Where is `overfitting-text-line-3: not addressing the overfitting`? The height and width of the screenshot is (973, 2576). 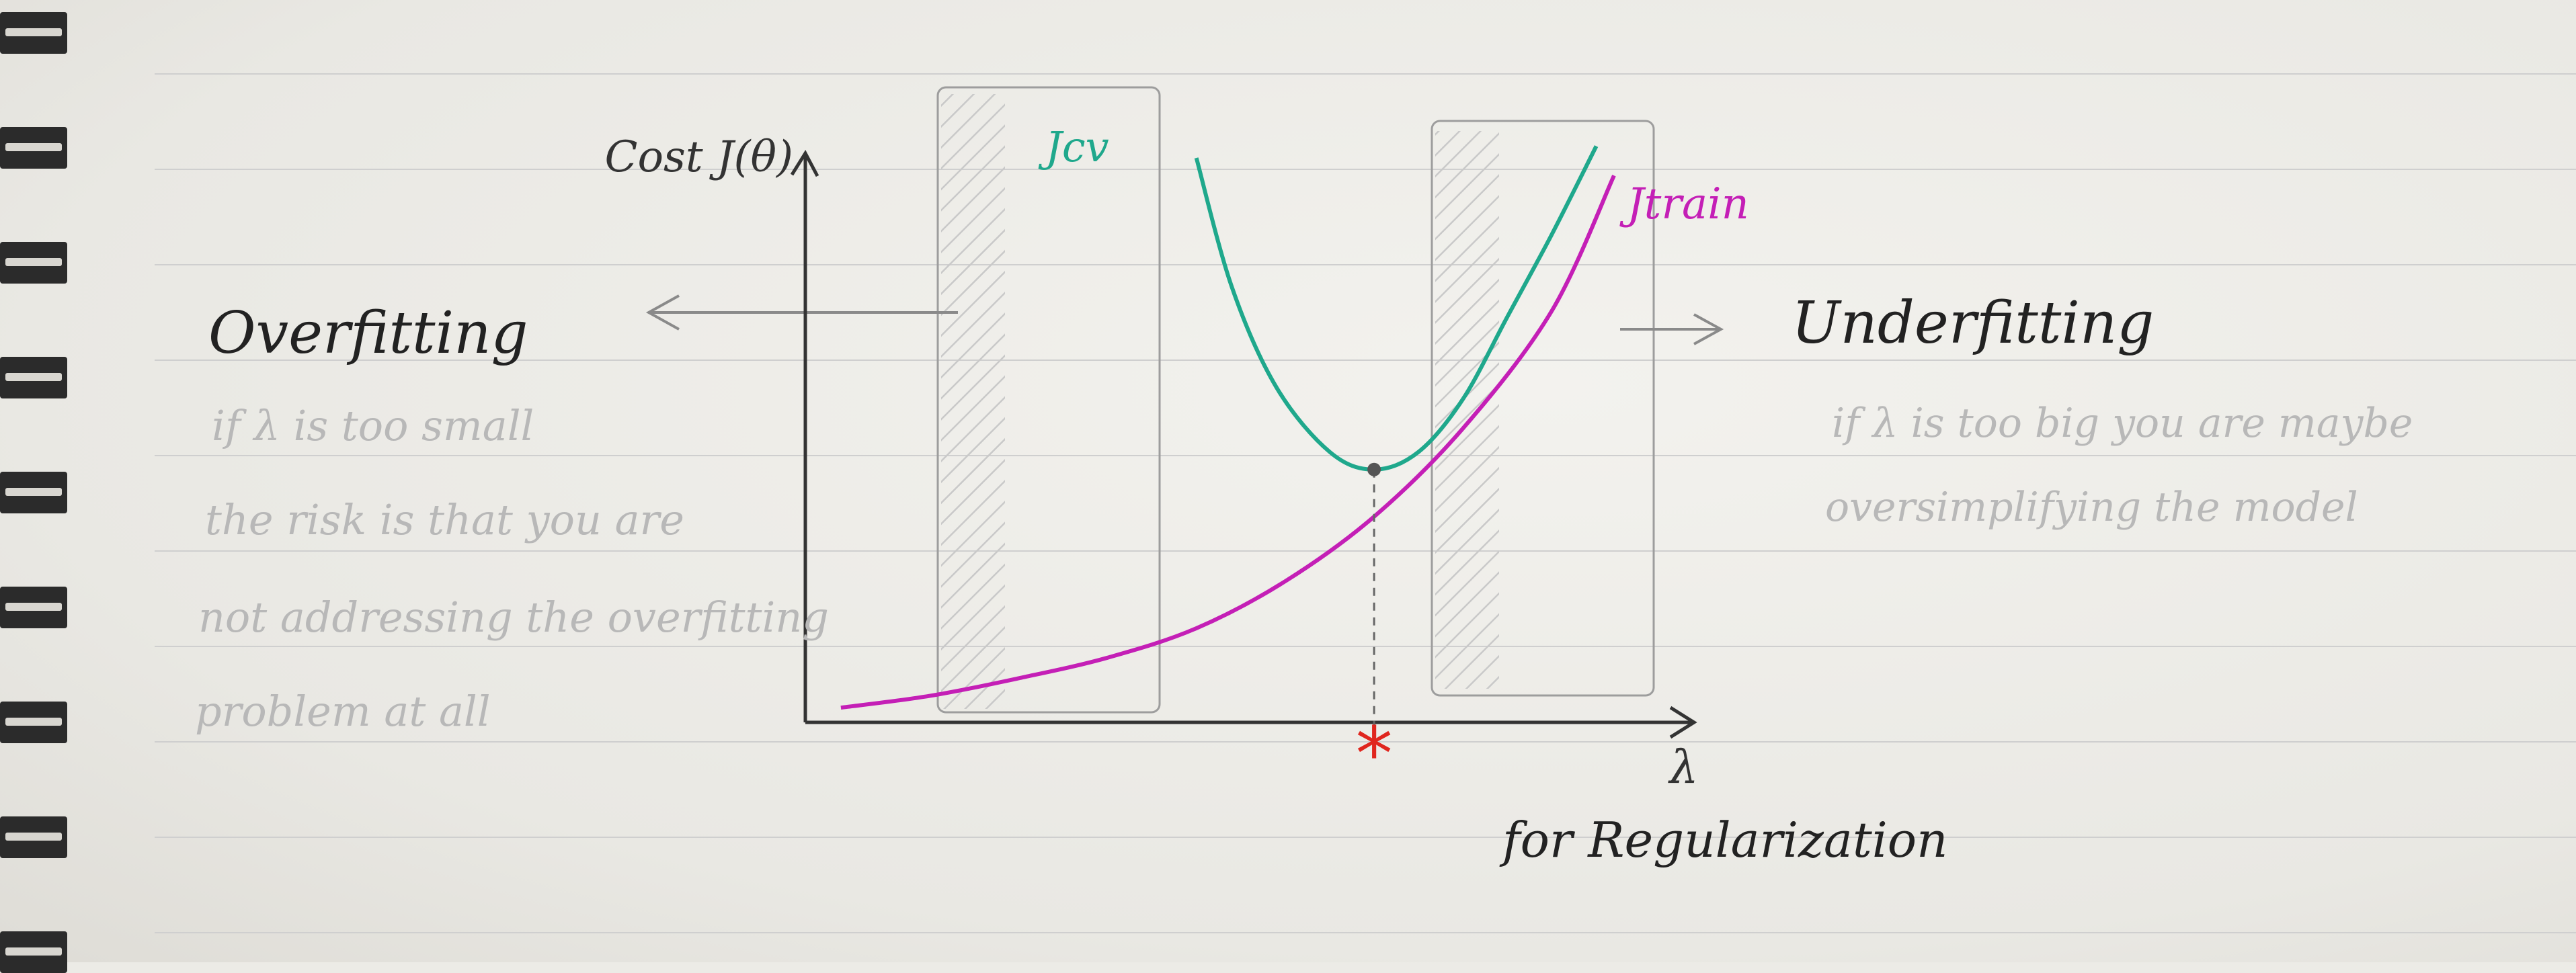
overfitting-text-line-3: not addressing the overfitting is located at coordinates (513, 617).